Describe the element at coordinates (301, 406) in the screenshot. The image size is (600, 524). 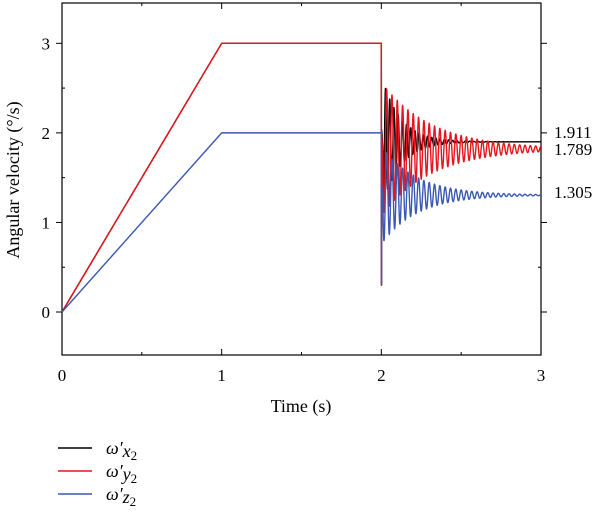
I see `x-axis-title: Time (s)` at that location.